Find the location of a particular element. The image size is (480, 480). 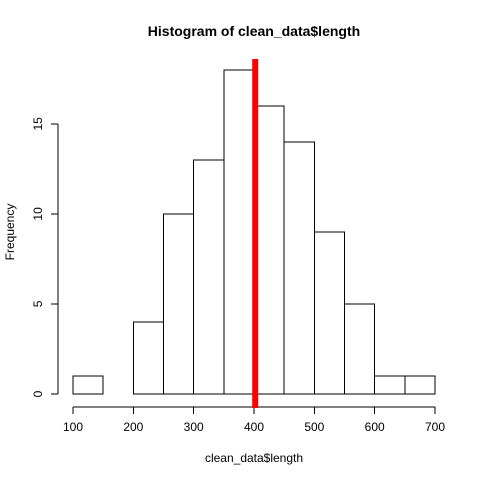

y-axis: 0 5 10 15 is located at coordinates (45, 257).